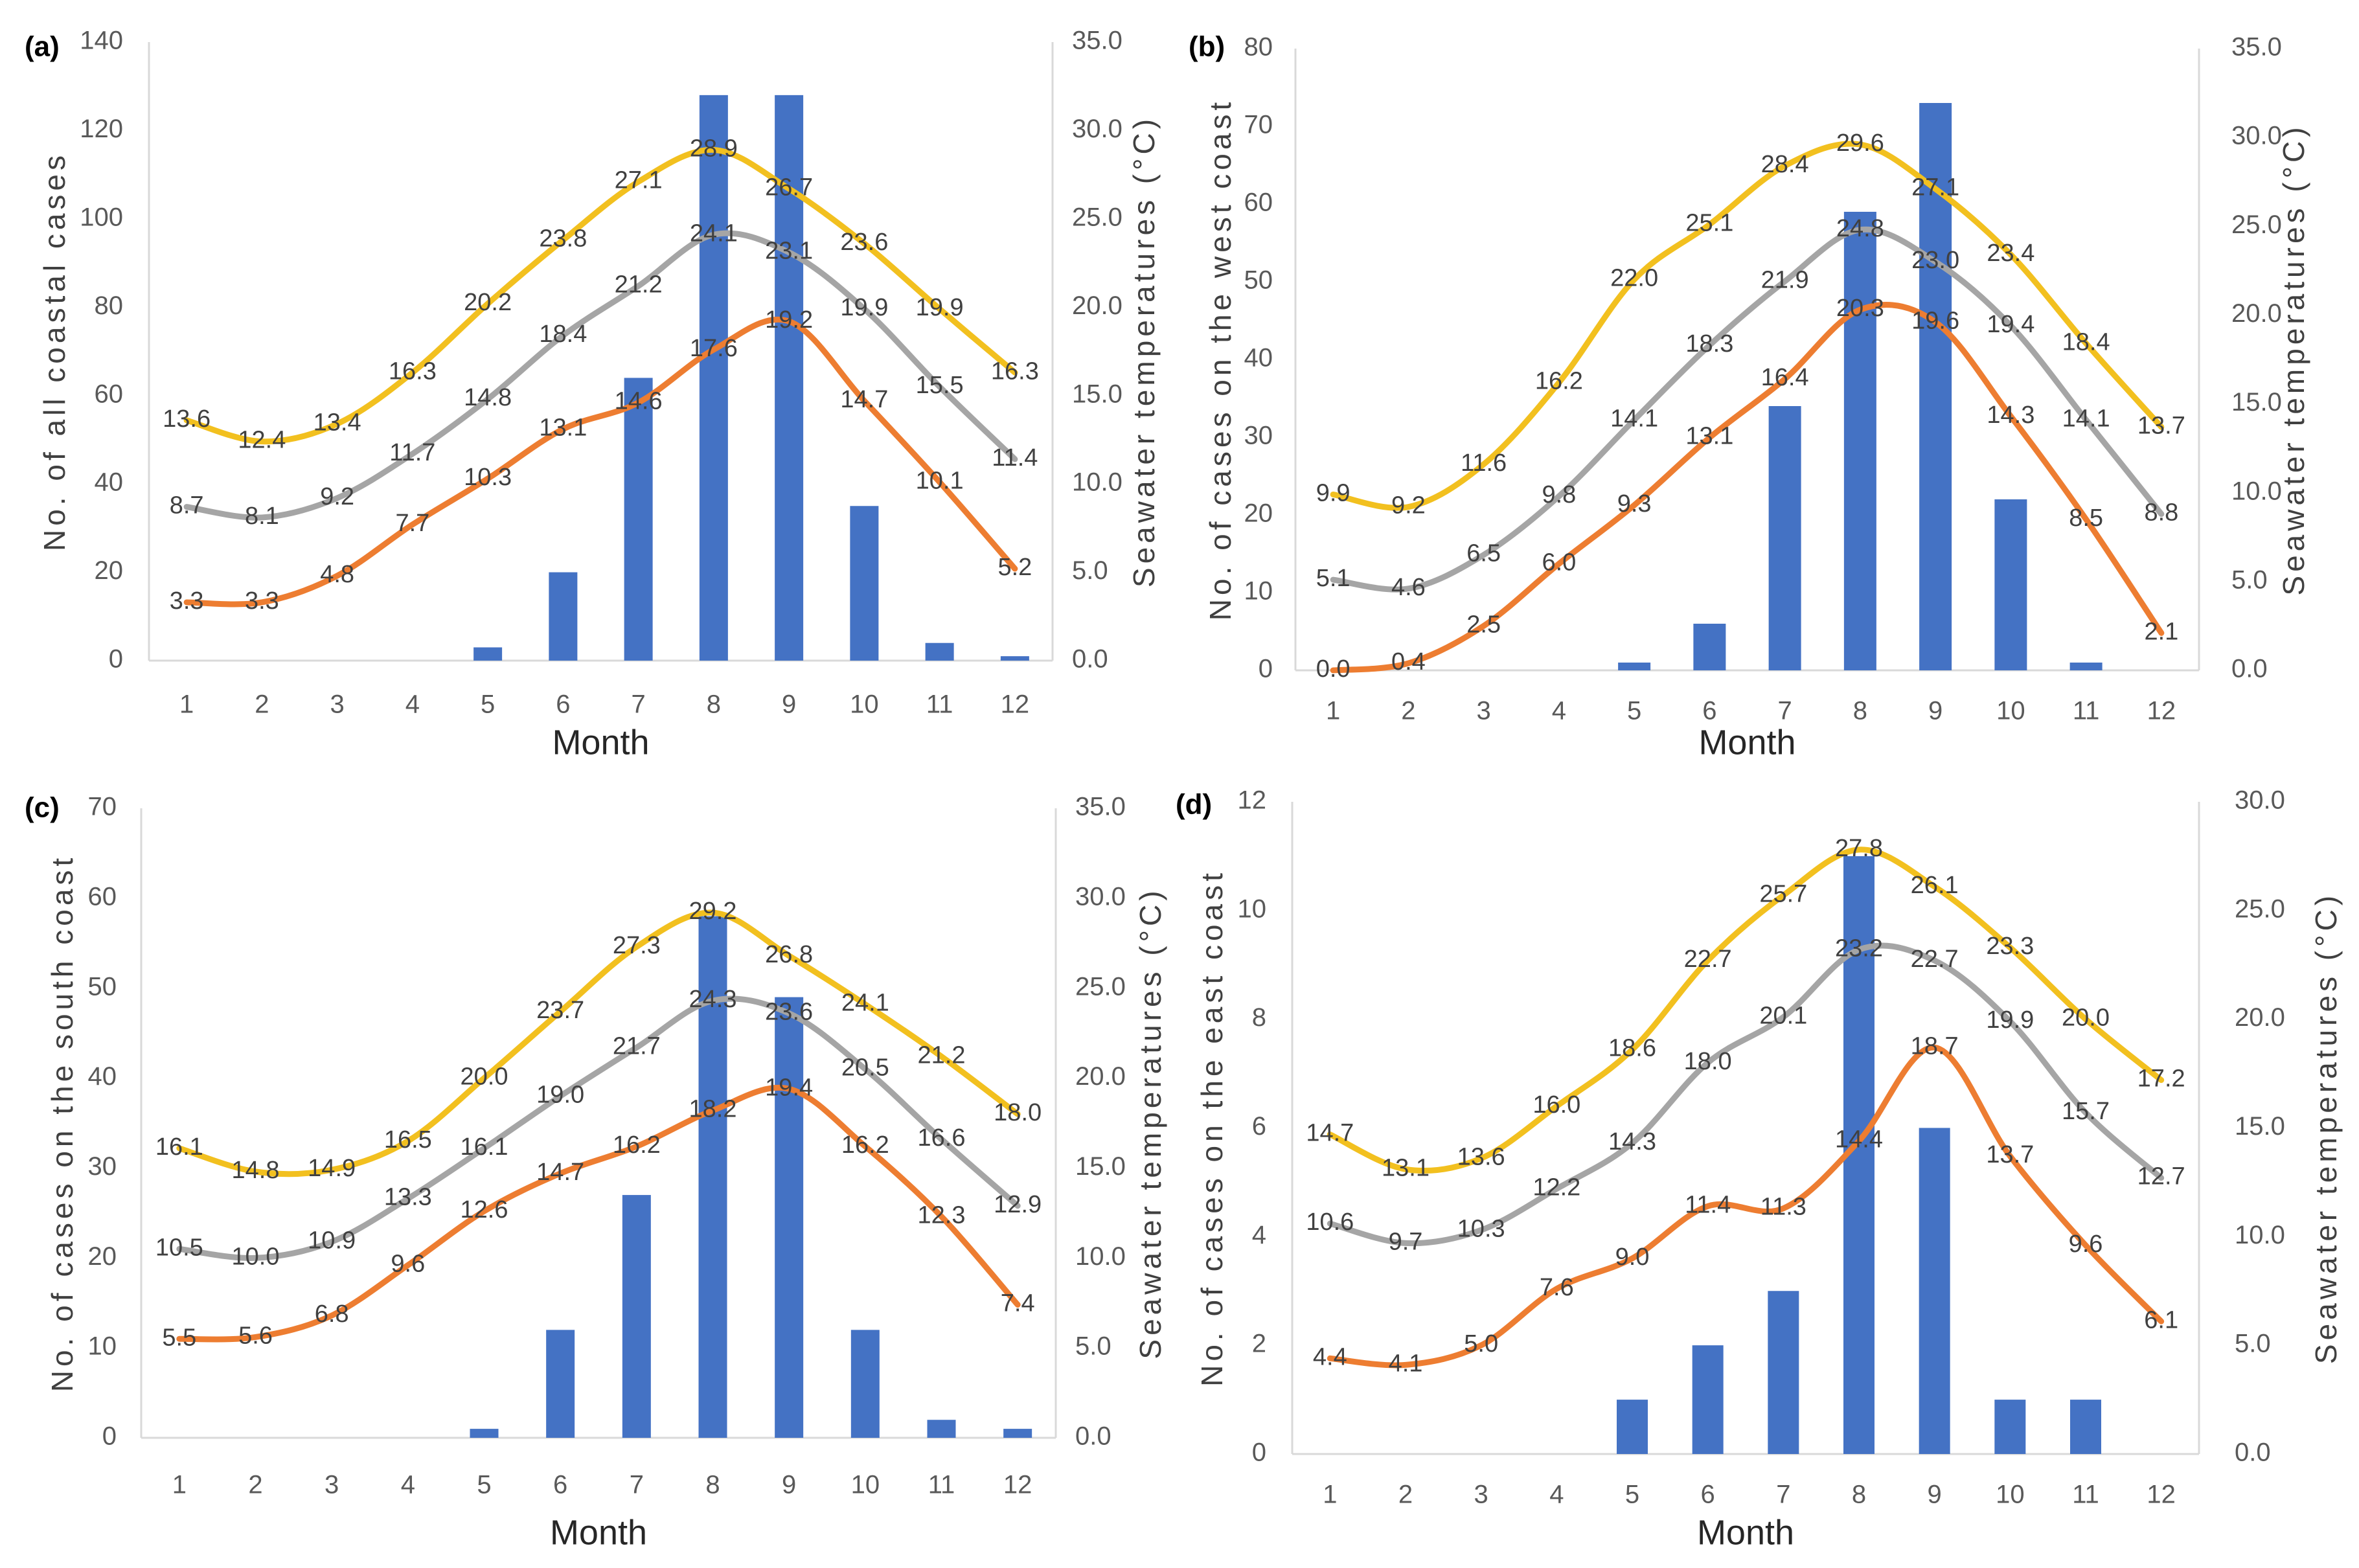  I want to click on data-label-min: 9.3, so click(1634, 503).